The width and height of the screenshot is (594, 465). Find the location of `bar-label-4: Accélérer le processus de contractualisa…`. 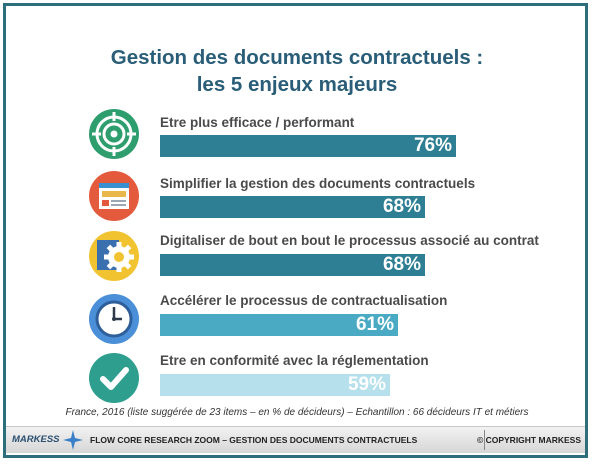

bar-label-4: Accélérer le processus de contractualisa… is located at coordinates (304, 300).